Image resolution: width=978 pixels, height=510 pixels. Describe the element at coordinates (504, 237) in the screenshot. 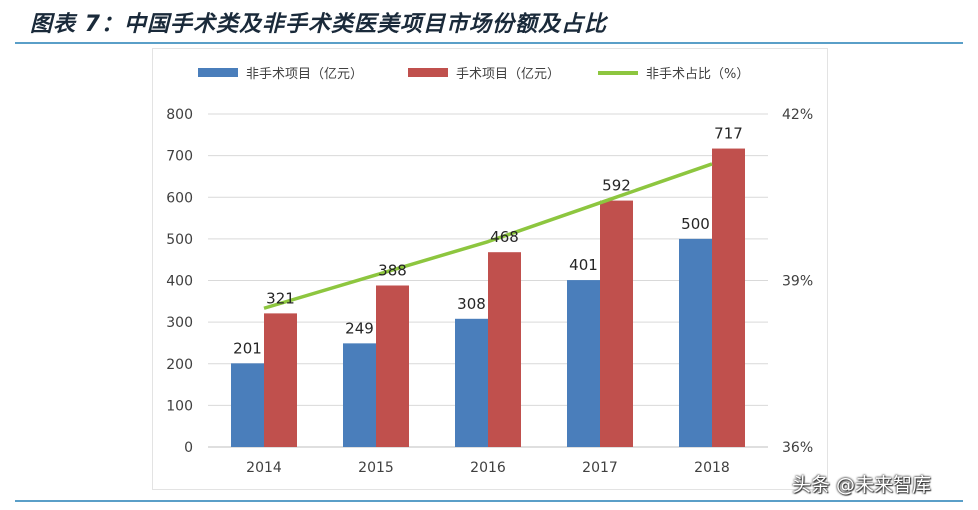

I see `data-label: 468` at that location.